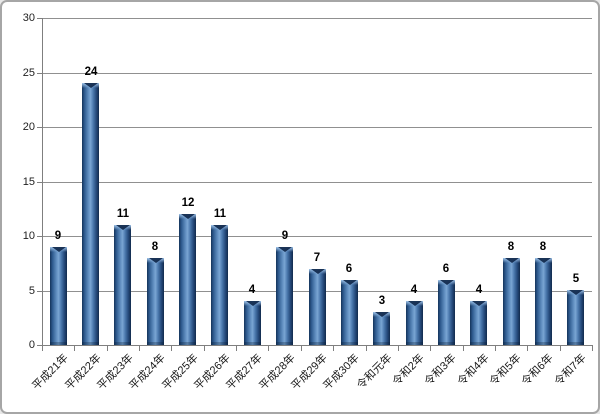 This screenshot has height=414, width=600. What do you see at coordinates (317, 258) in the screenshot?
I see `bar-value-label: 7` at bounding box center [317, 258].